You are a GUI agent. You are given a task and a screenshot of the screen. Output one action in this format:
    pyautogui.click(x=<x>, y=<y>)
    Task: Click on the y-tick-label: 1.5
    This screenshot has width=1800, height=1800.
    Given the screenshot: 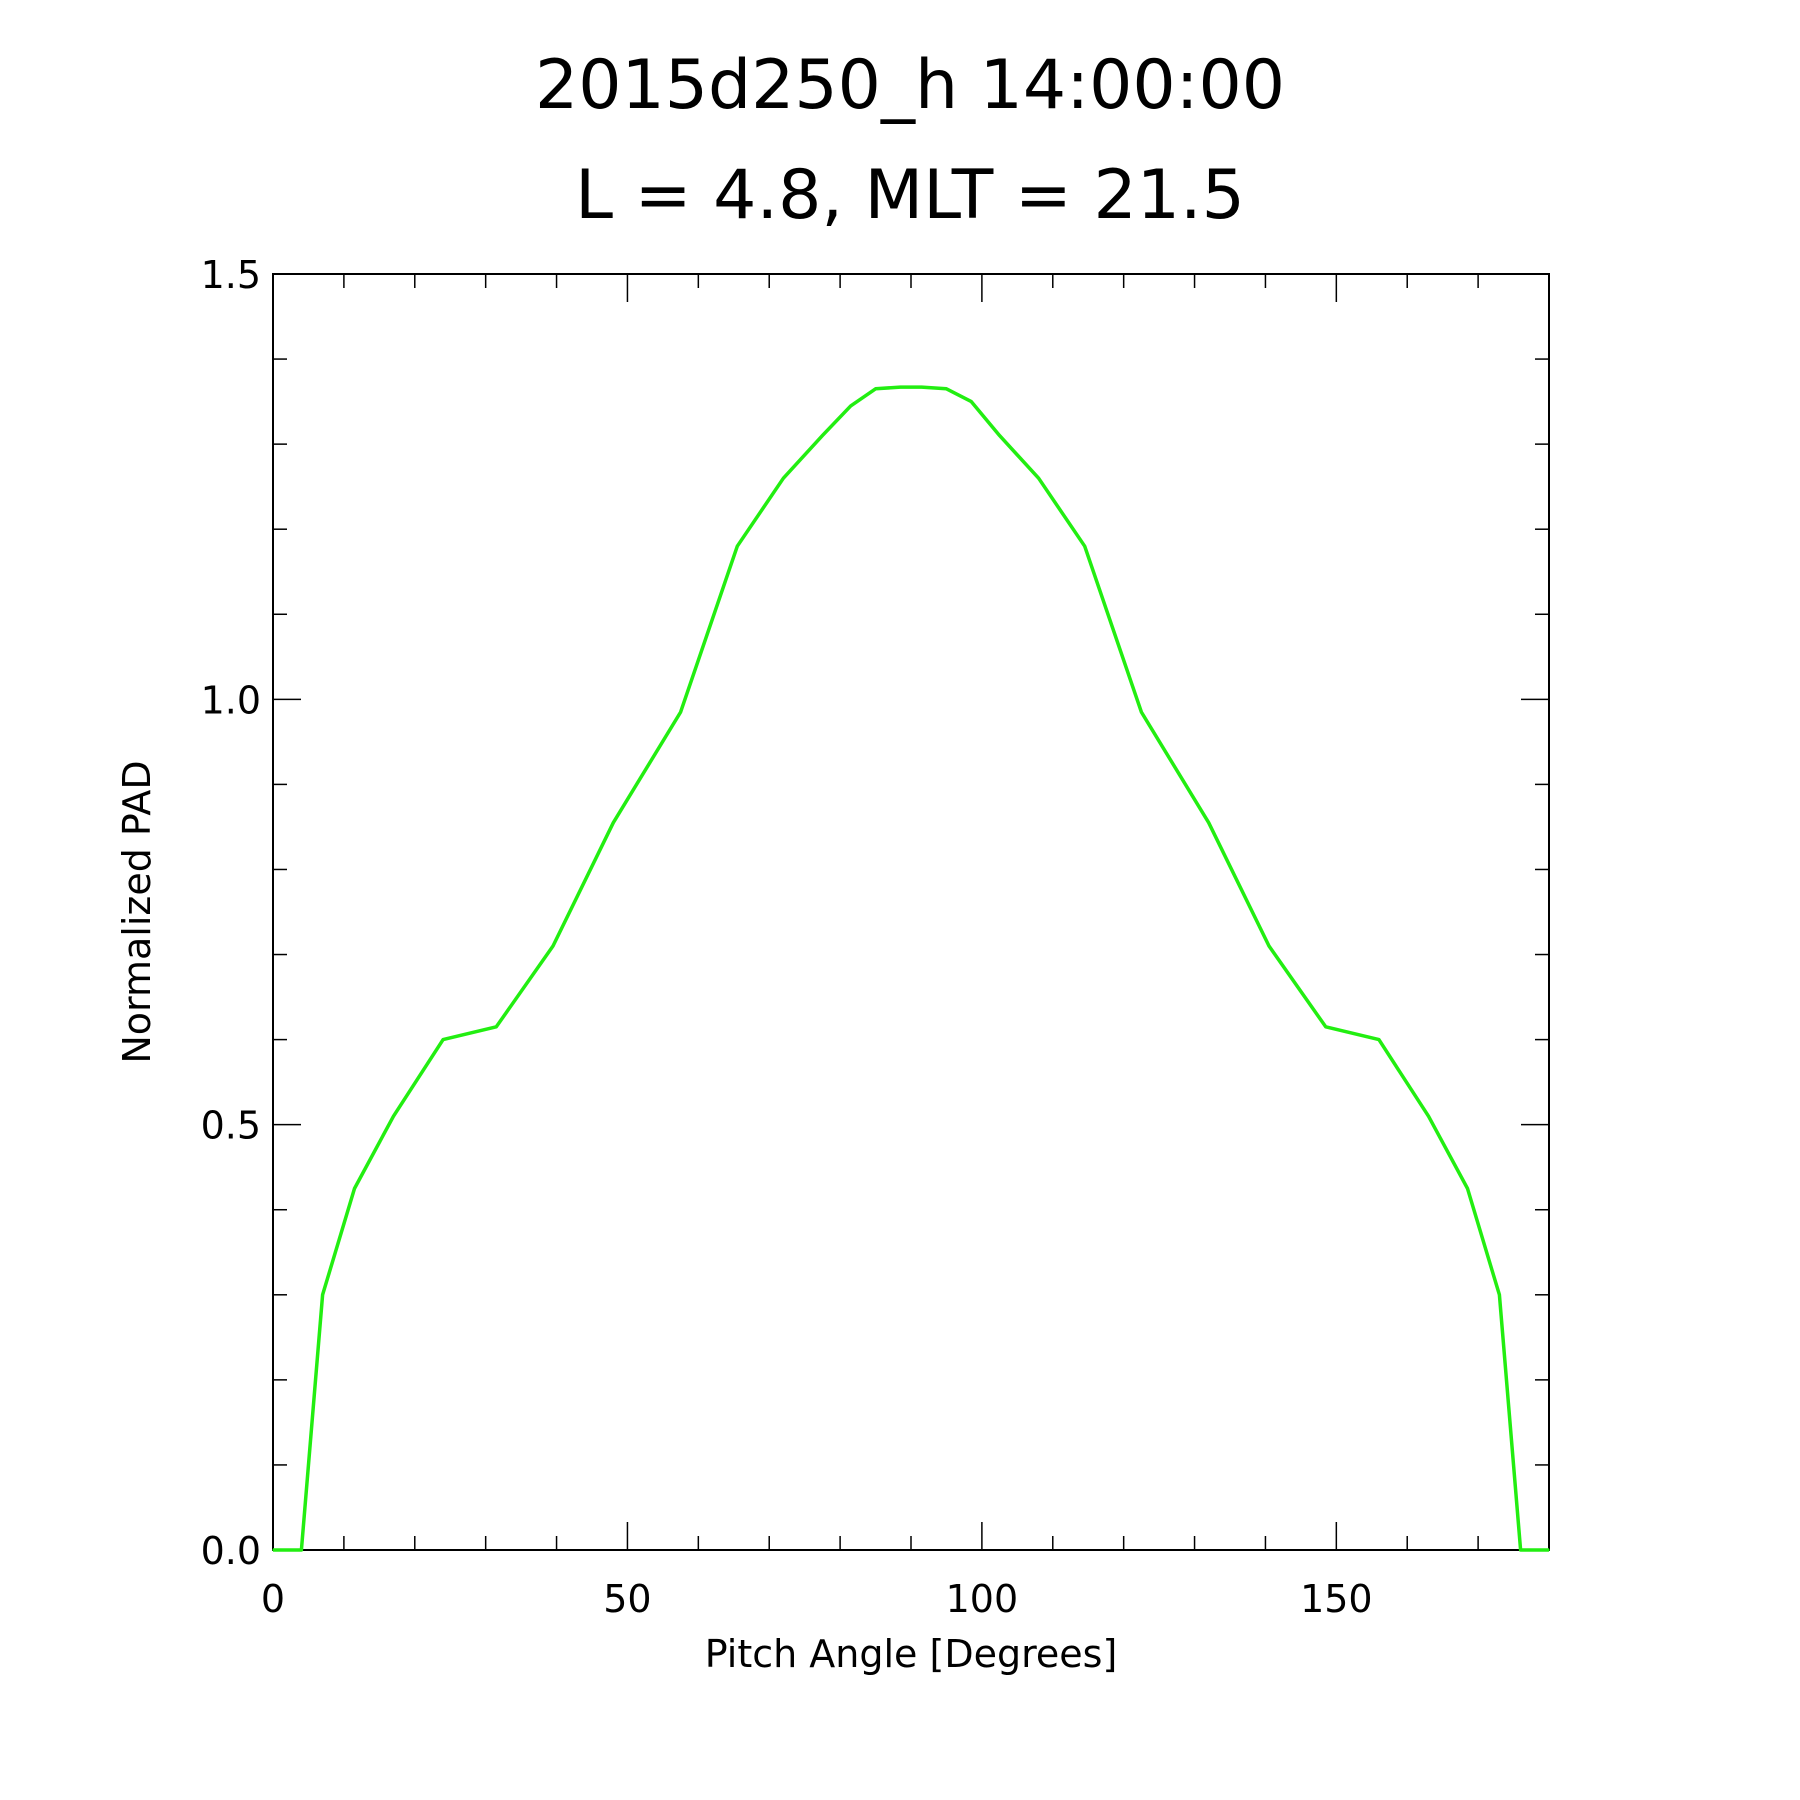 What is the action you would take?
    pyautogui.click(x=231, y=275)
    